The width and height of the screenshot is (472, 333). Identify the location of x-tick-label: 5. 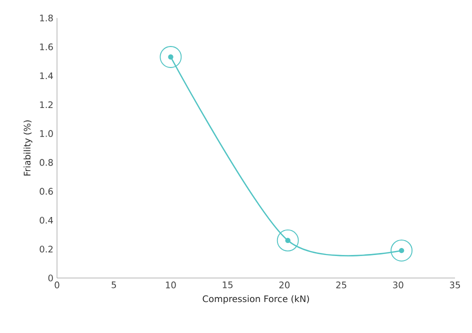
(114, 285).